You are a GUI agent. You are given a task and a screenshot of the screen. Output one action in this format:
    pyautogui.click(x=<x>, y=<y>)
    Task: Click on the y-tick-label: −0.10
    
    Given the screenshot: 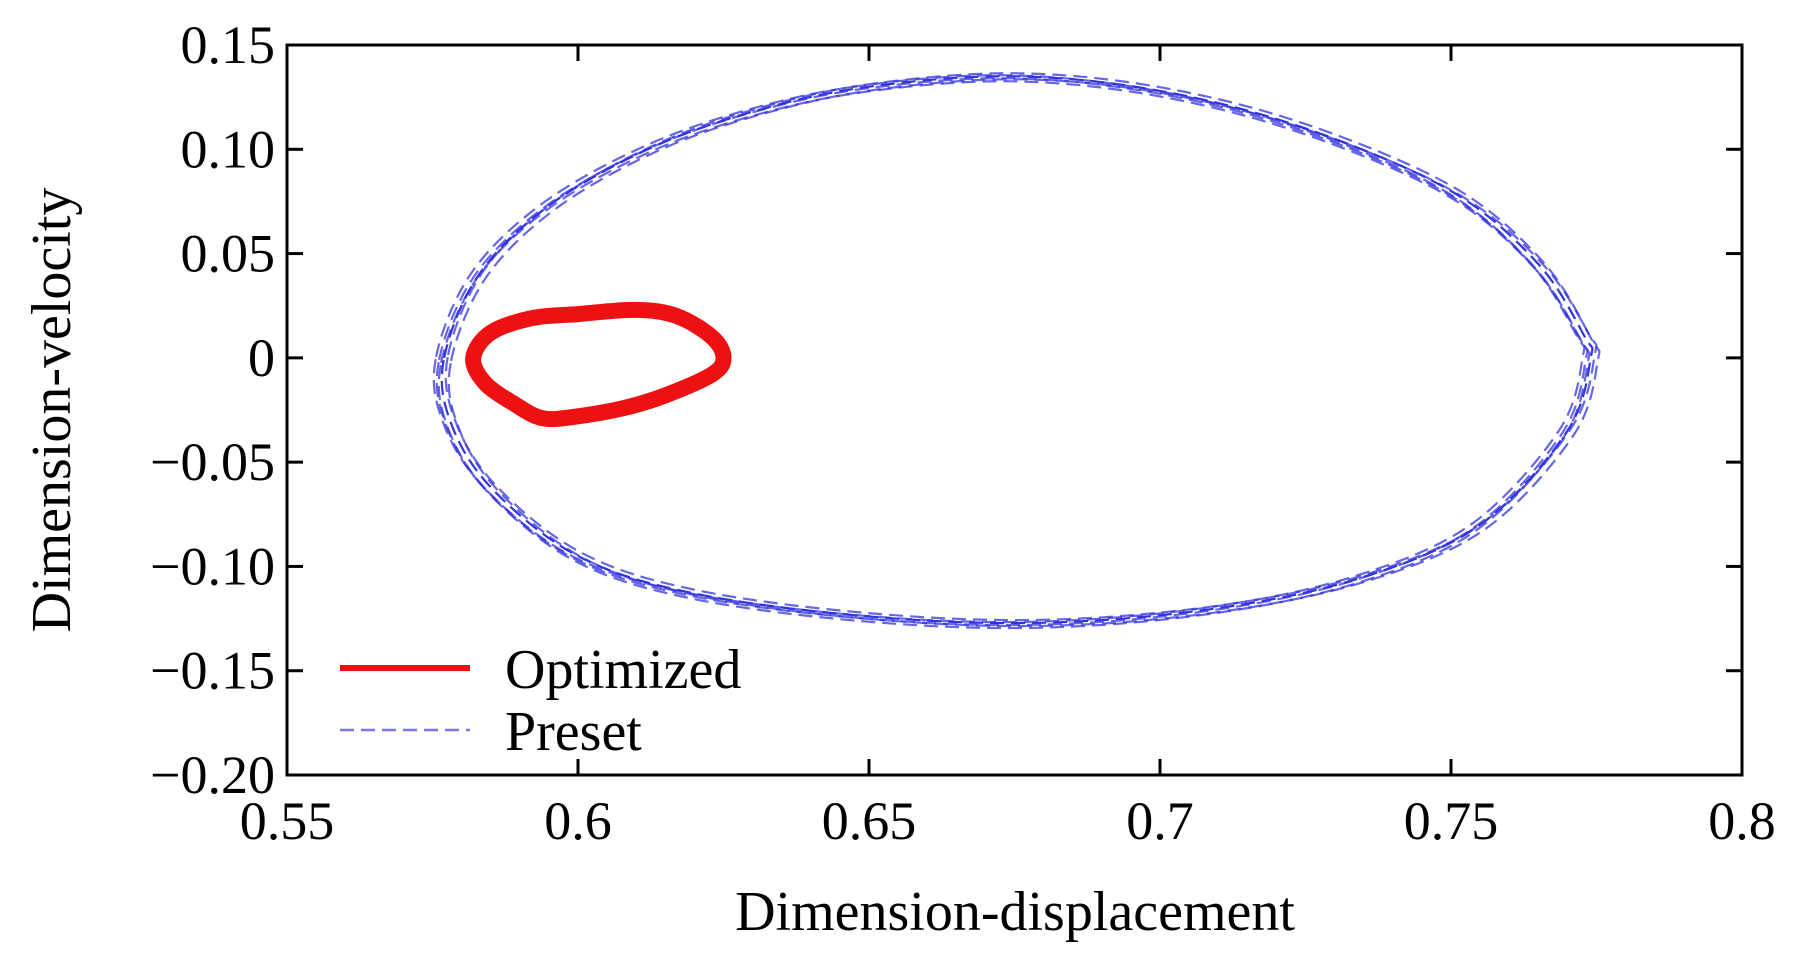 What is the action you would take?
    pyautogui.click(x=212, y=566)
    